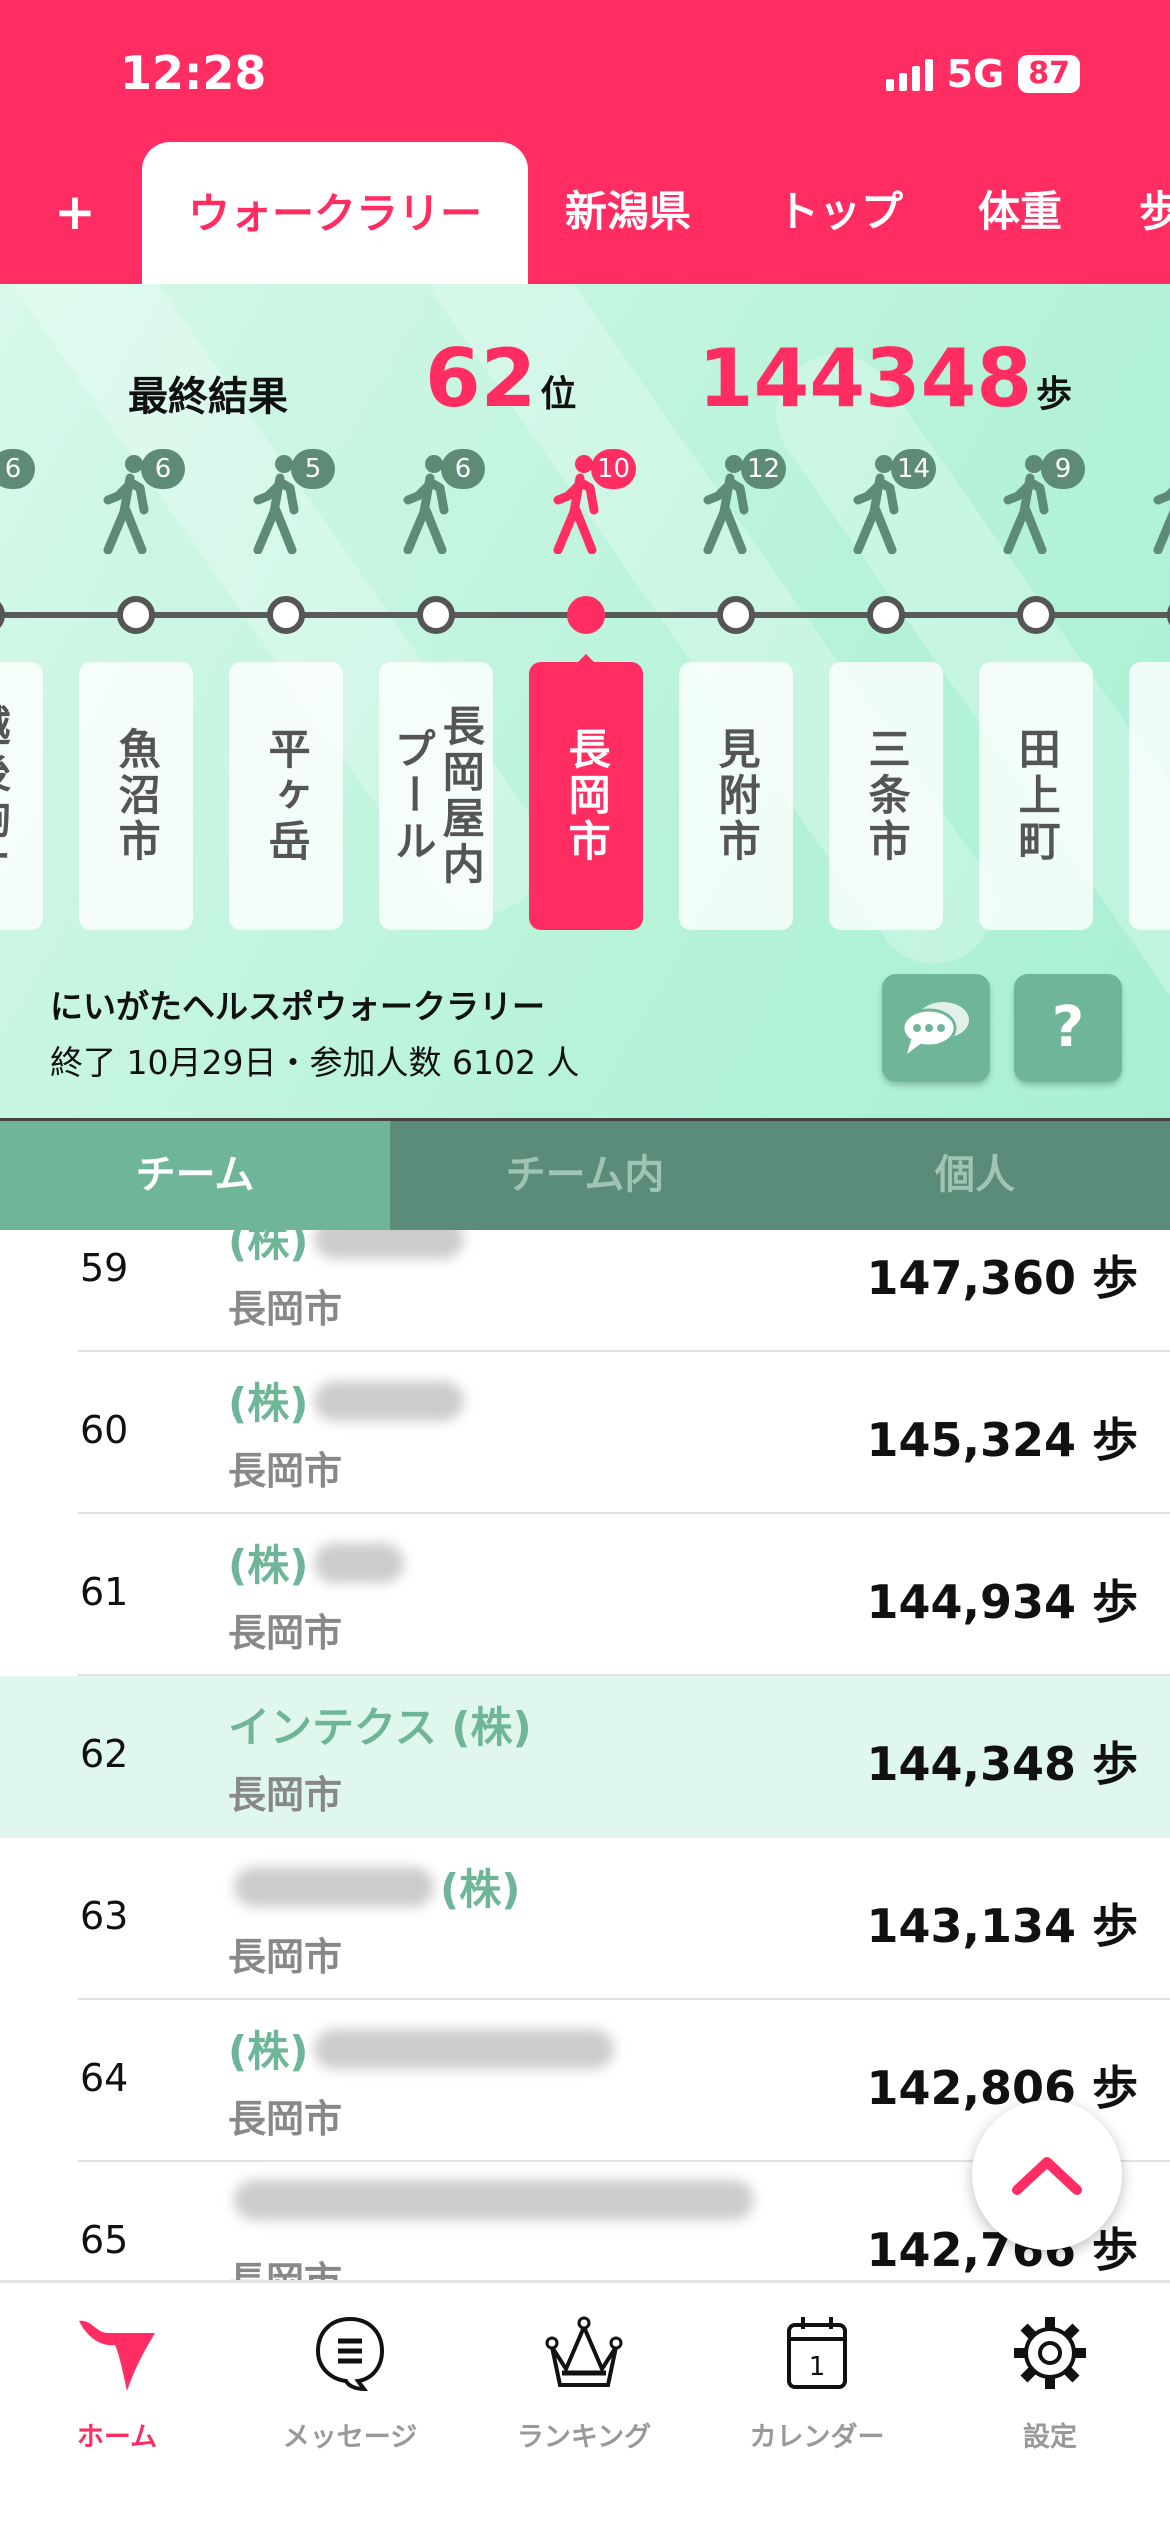 The image size is (1170, 2532). Describe the element at coordinates (627, 211) in the screenshot. I see `tab-niigata: 新潟県` at that location.